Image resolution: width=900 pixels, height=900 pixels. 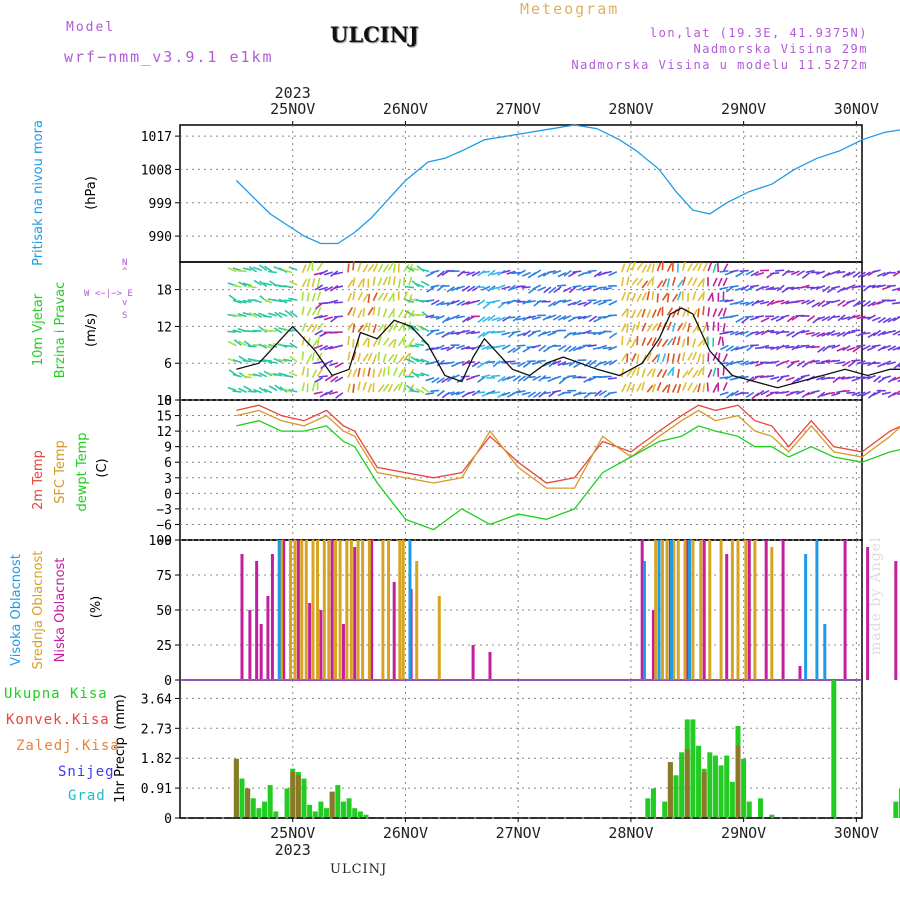 I want to click on precip-conv-bar, so click(x=298, y=796).